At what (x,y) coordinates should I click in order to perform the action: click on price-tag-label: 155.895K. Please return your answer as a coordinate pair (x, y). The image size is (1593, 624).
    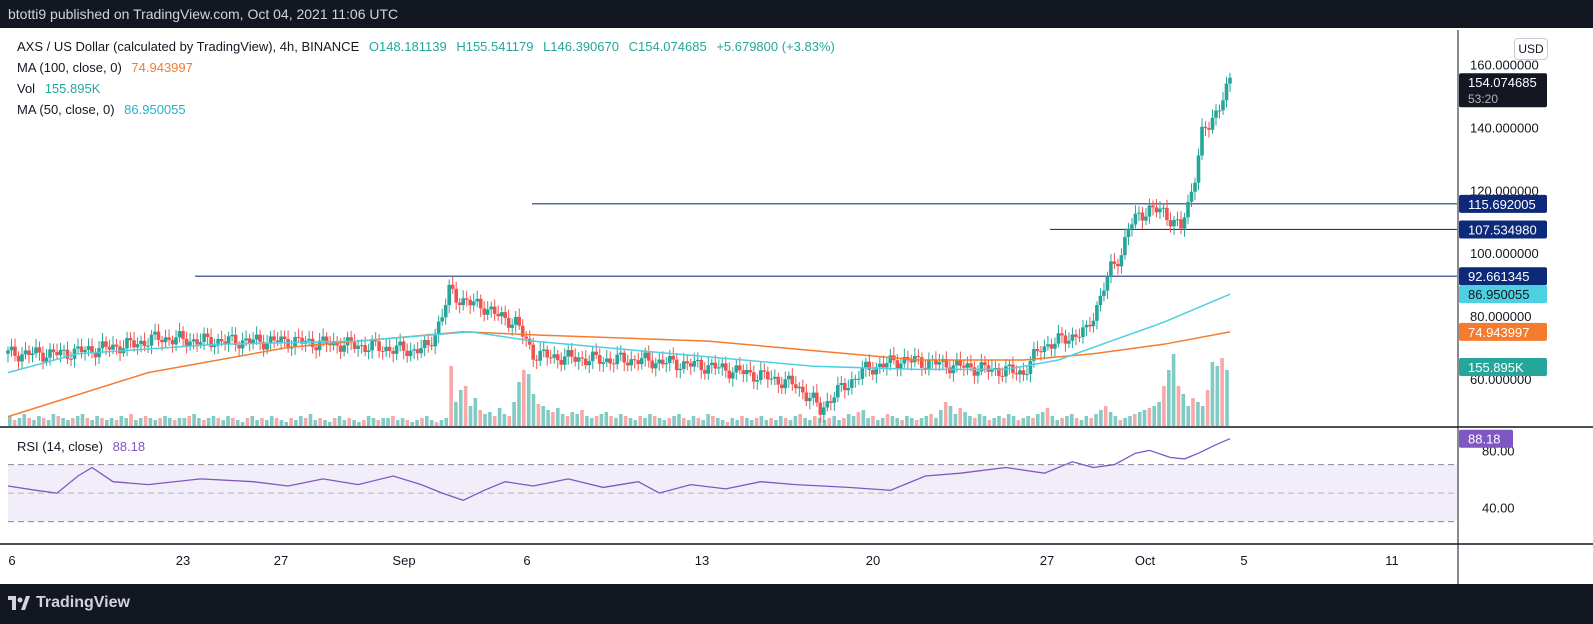
    Looking at the image, I should click on (1496, 367).